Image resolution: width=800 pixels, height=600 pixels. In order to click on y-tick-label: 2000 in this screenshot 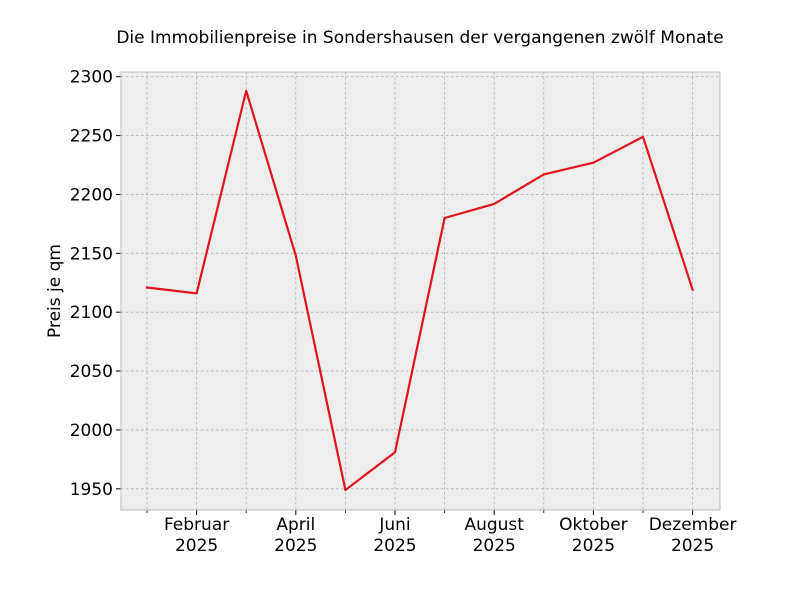, I will do `click(91, 431)`.